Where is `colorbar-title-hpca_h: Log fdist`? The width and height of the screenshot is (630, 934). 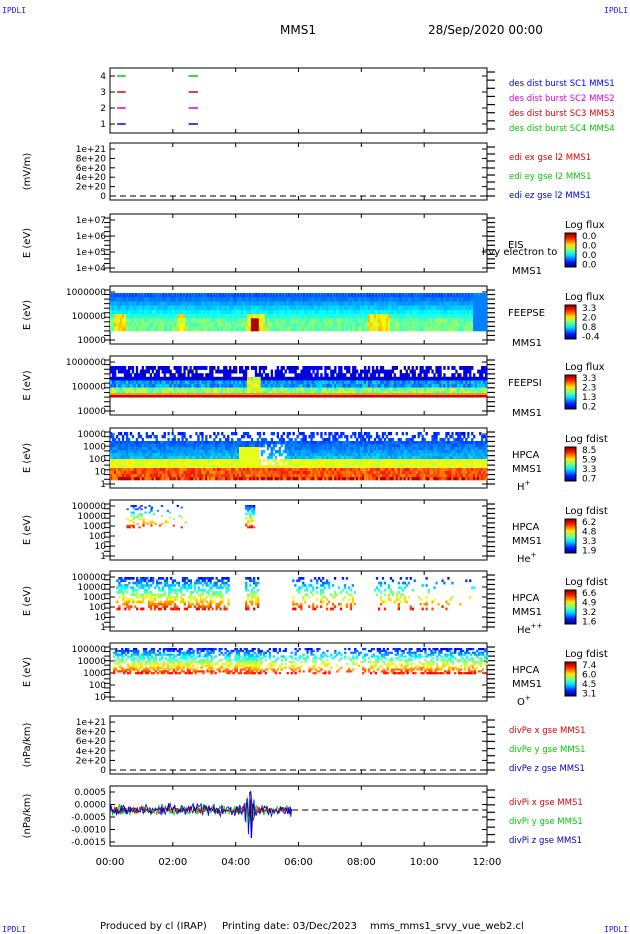
colorbar-title-hpca_h: Log fdist is located at coordinates (586, 439).